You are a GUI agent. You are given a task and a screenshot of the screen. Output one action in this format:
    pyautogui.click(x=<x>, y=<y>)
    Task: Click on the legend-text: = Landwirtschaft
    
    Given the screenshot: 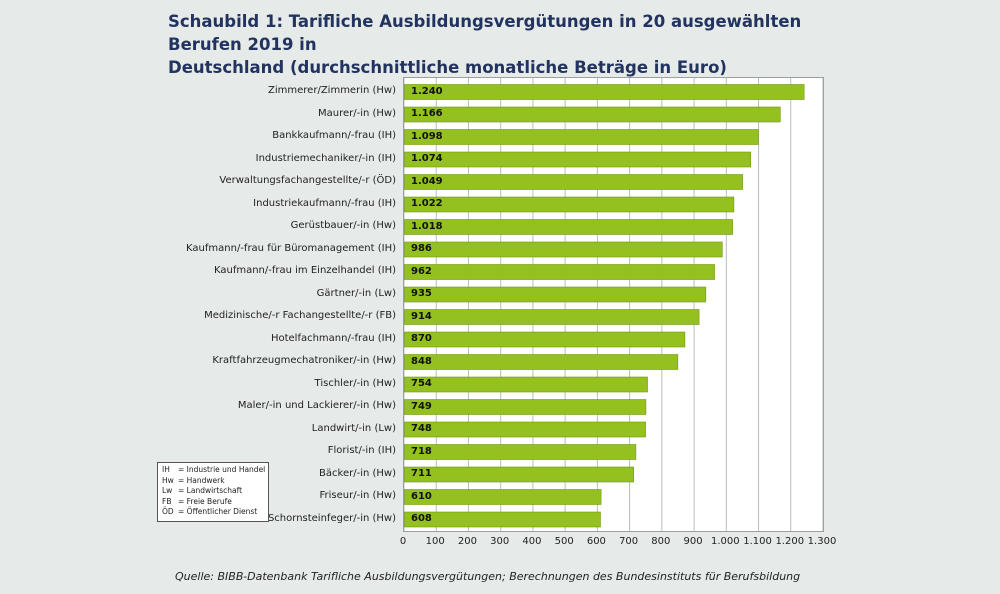 What is the action you would take?
    pyautogui.click(x=210, y=490)
    